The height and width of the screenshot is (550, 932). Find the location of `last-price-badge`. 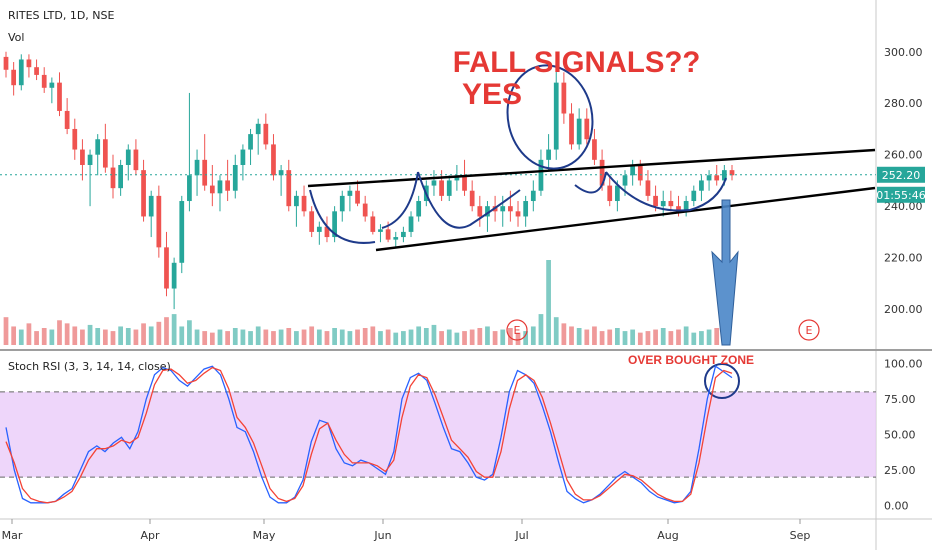

last-price-badge is located at coordinates (901, 174).